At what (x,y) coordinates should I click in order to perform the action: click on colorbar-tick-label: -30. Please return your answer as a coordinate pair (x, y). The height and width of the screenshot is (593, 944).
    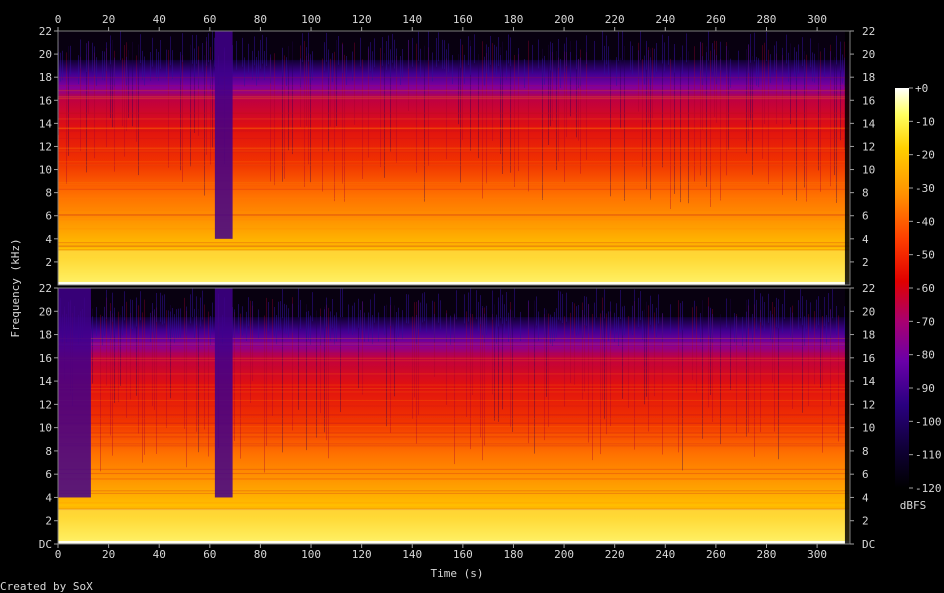
    Looking at the image, I should click on (925, 188).